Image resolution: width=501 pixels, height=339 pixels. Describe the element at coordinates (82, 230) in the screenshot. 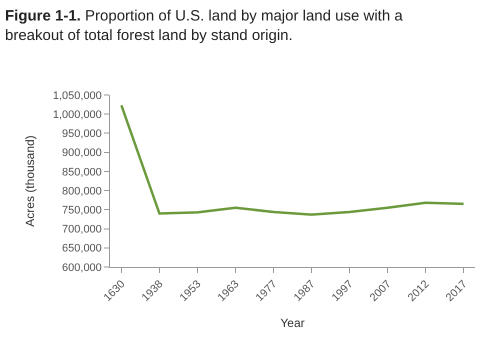

I see `y-tick-label: 700,000` at that location.